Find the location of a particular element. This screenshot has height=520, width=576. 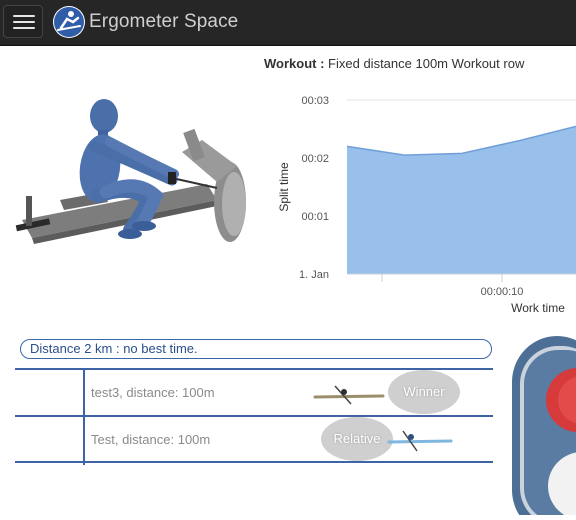

hamburger-menu-icon is located at coordinates (23, 21).